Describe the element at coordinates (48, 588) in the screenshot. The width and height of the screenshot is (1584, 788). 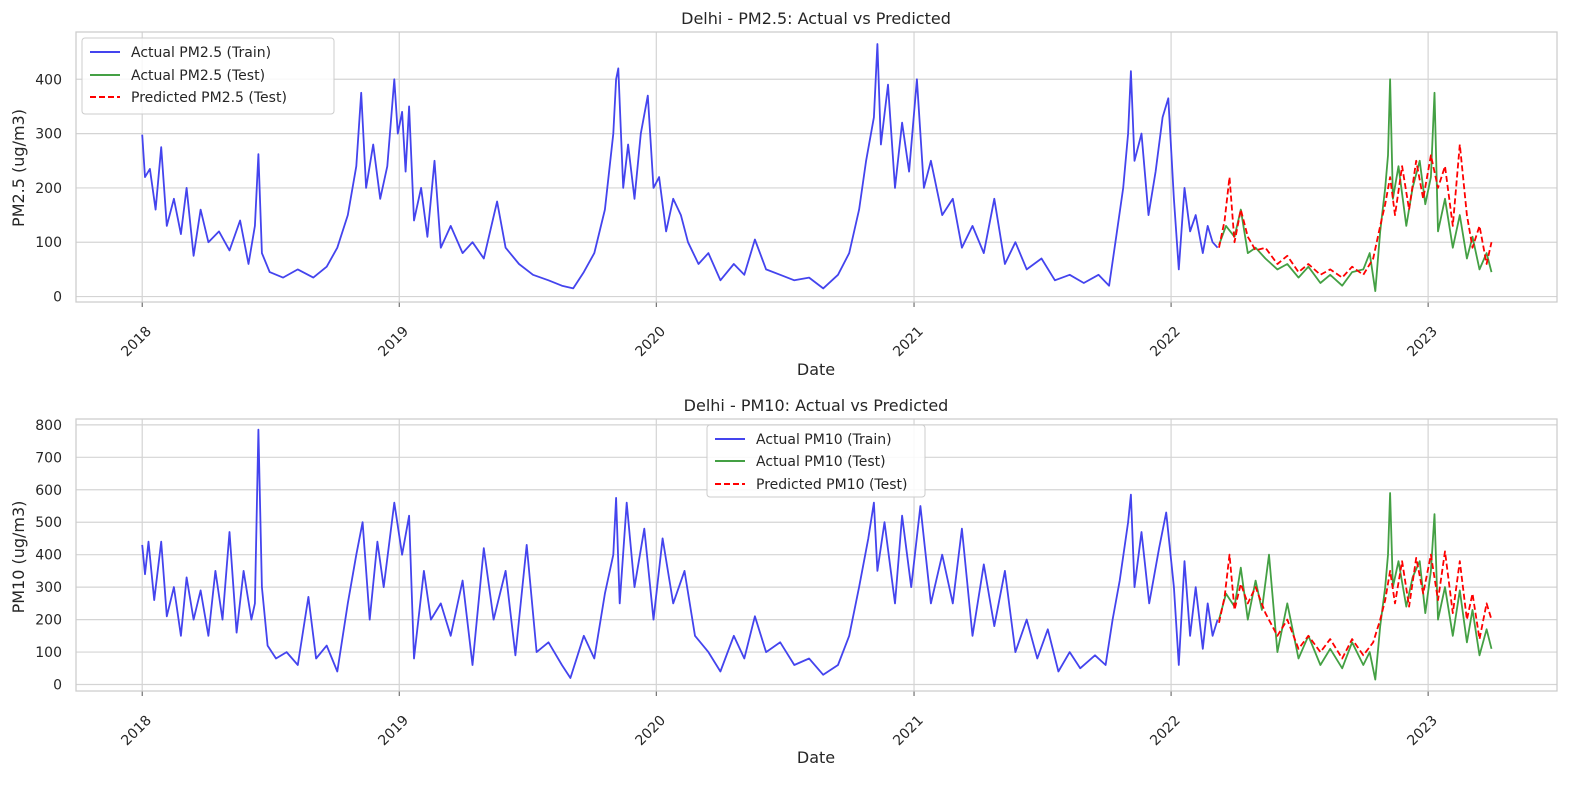
I see `pm10-y-tick-label: 300` at that location.